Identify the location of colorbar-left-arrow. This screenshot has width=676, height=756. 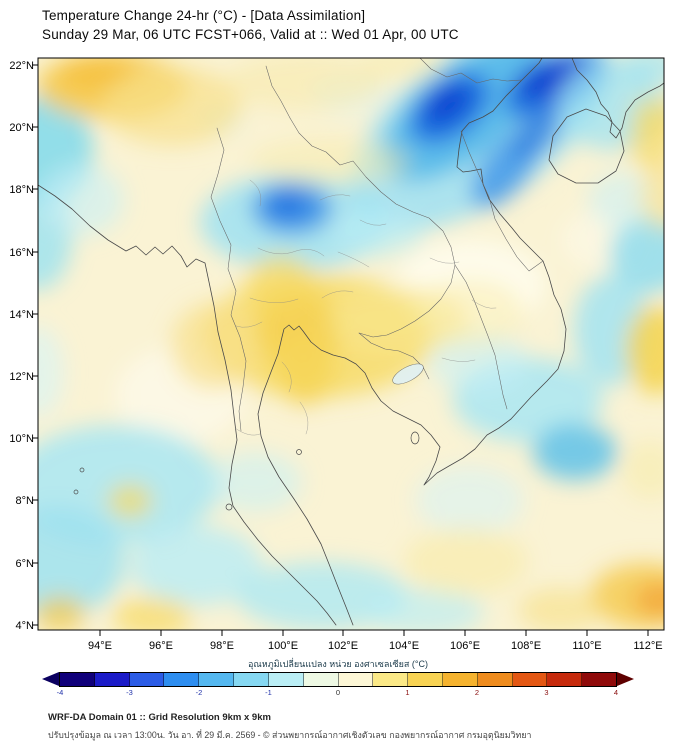
(50, 679).